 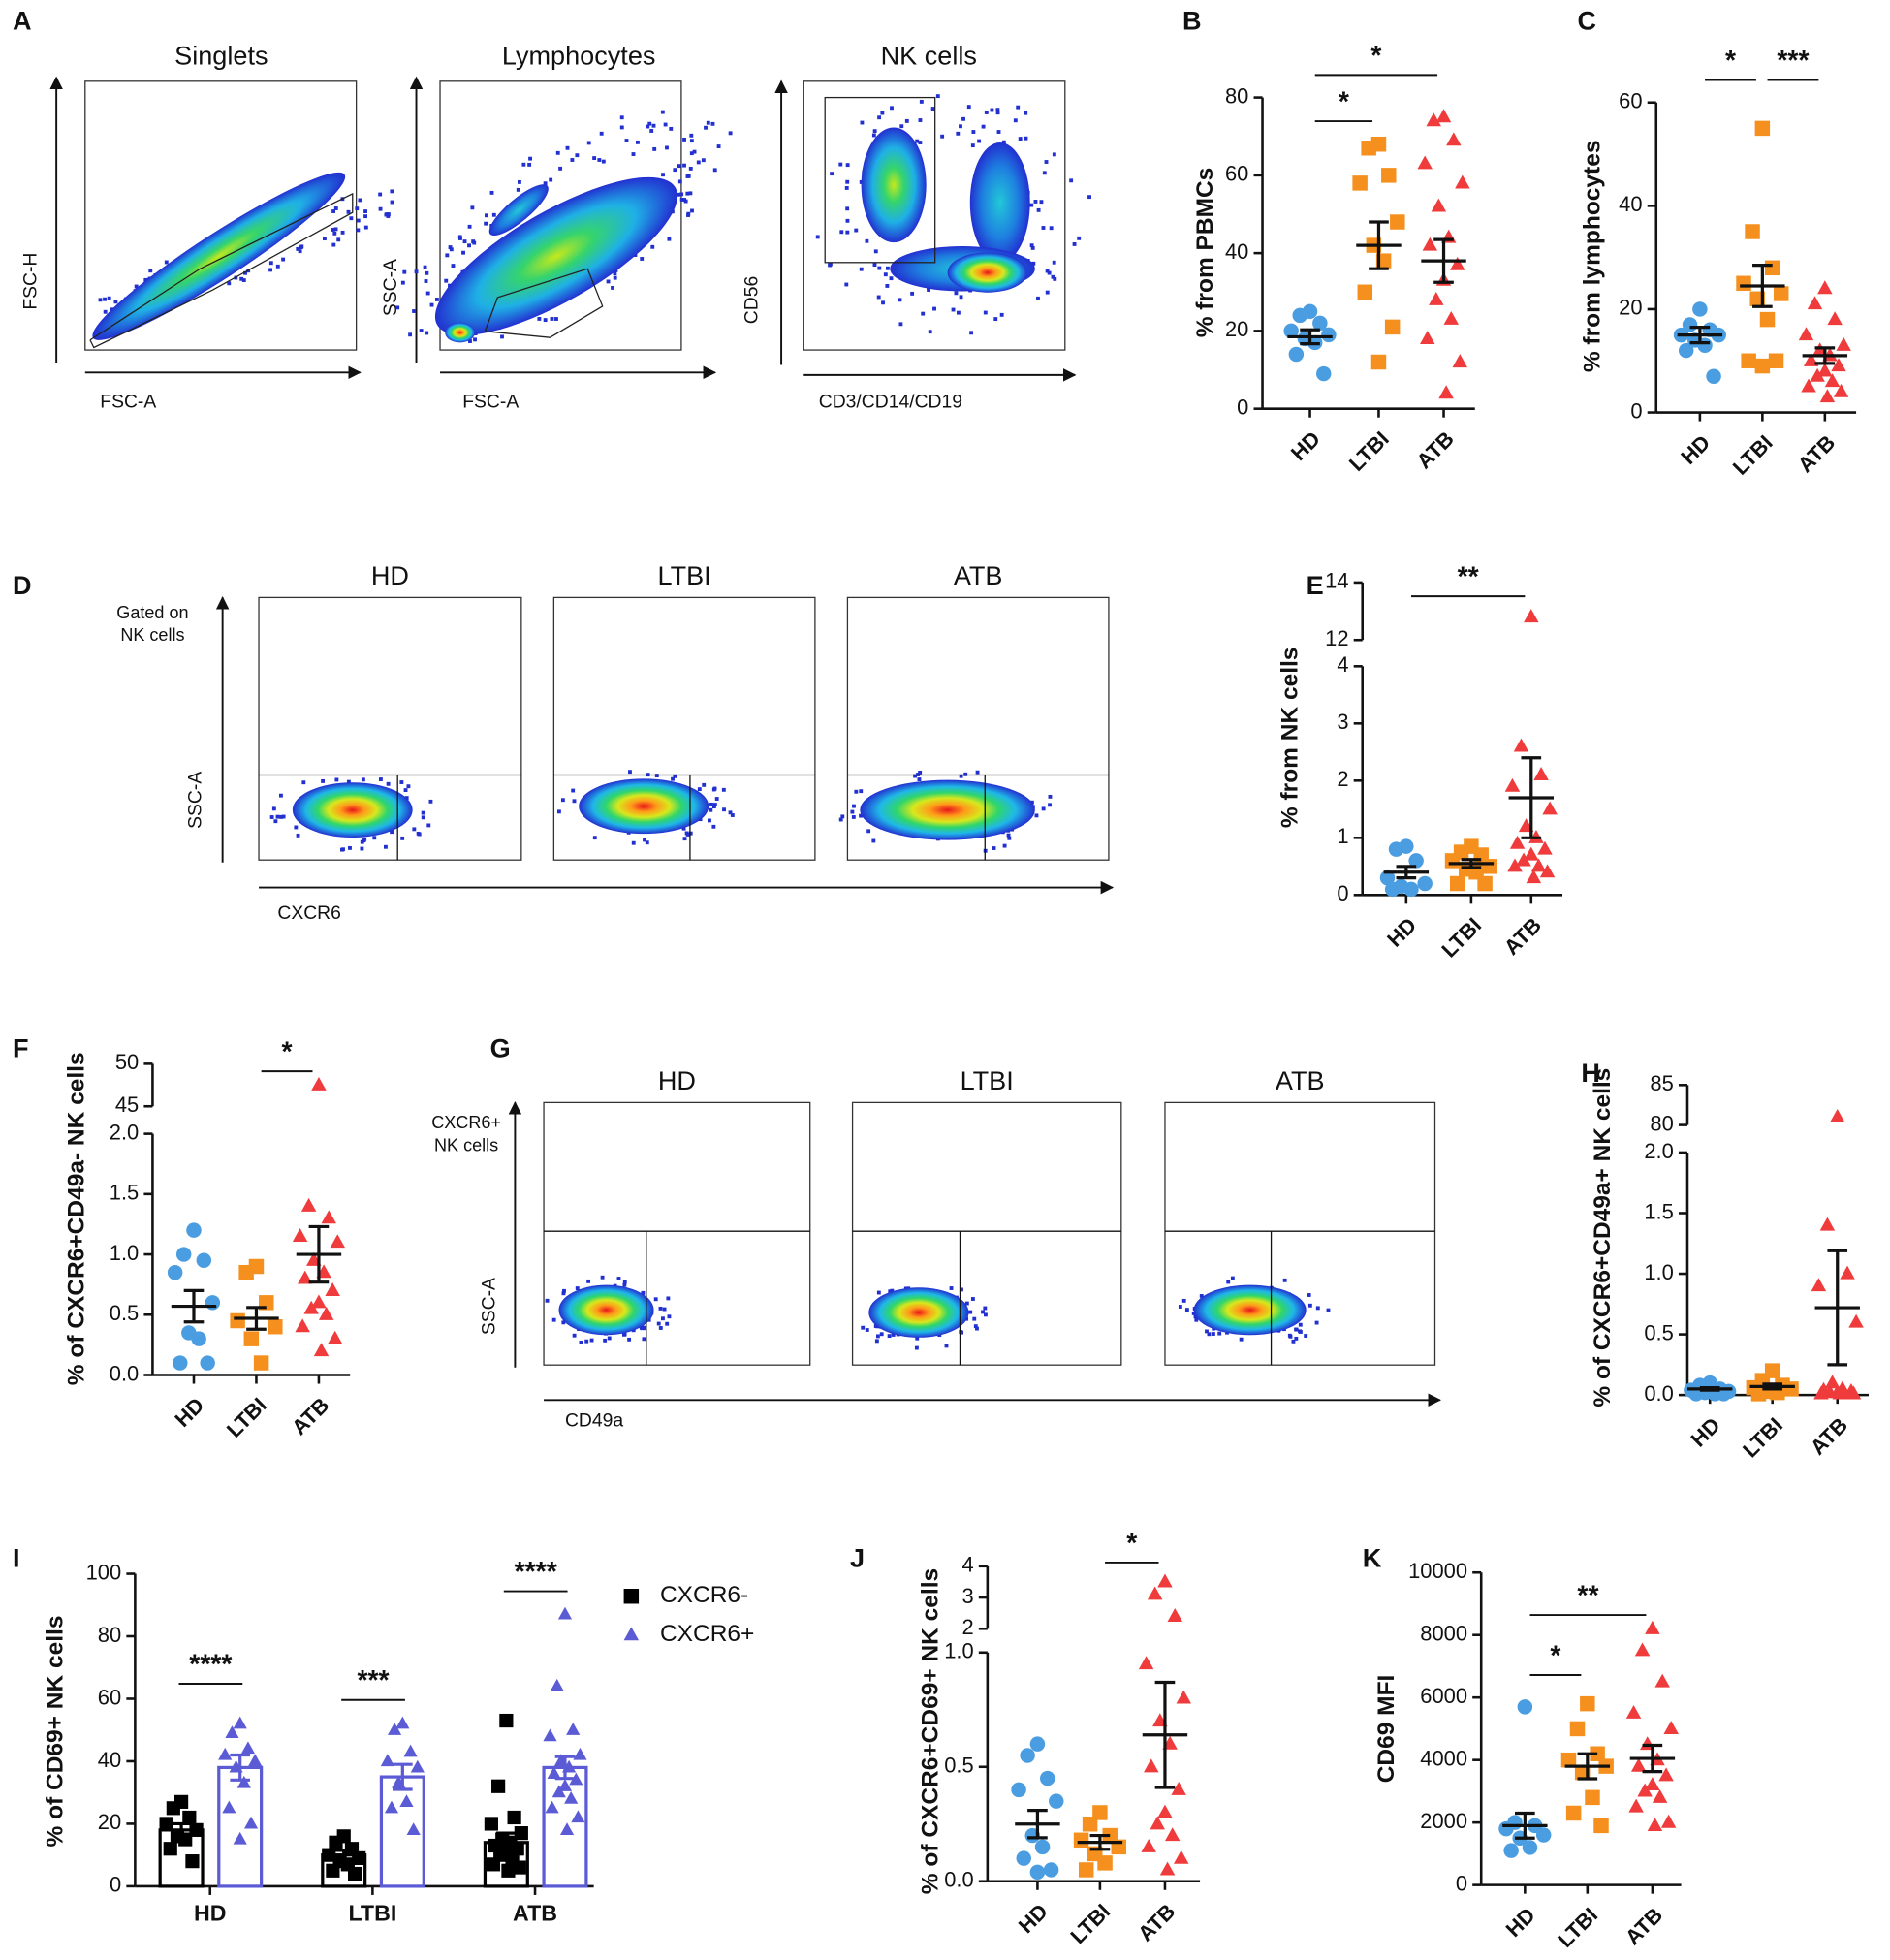 What do you see at coordinates (1658, 1272) in the screenshot?
I see `y-tick-label: 1.0` at bounding box center [1658, 1272].